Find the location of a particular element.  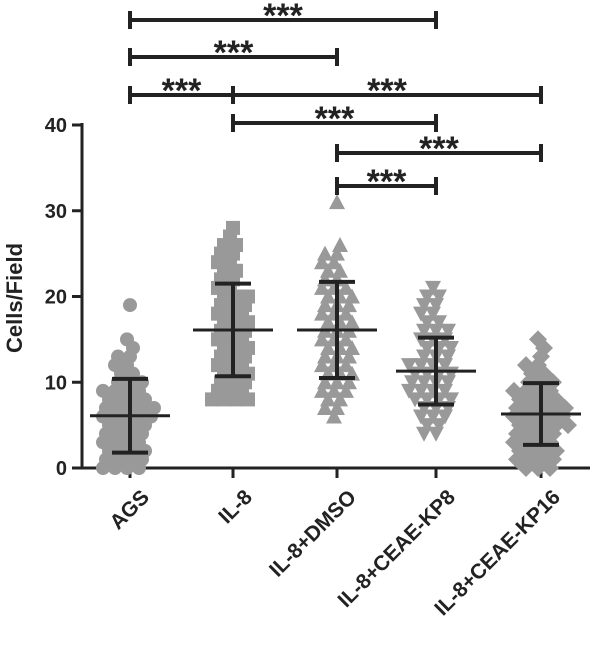

y-tick-label: 0 is located at coordinates (61, 469).